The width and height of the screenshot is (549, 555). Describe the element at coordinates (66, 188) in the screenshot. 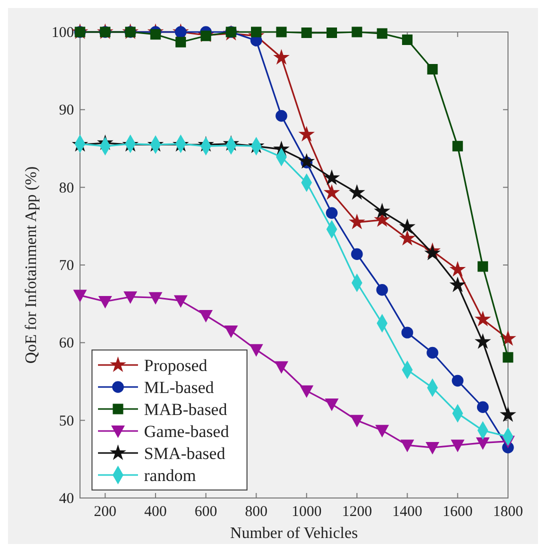

I see `y-tick-label: 80` at that location.